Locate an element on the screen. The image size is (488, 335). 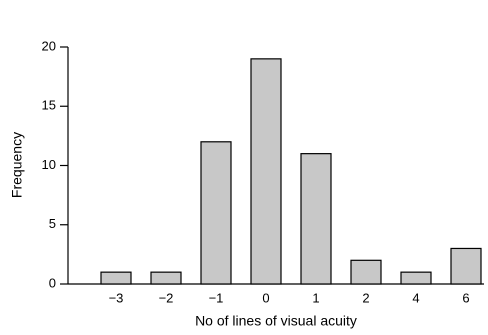
x-tick-label: 4 is located at coordinates (415, 297).